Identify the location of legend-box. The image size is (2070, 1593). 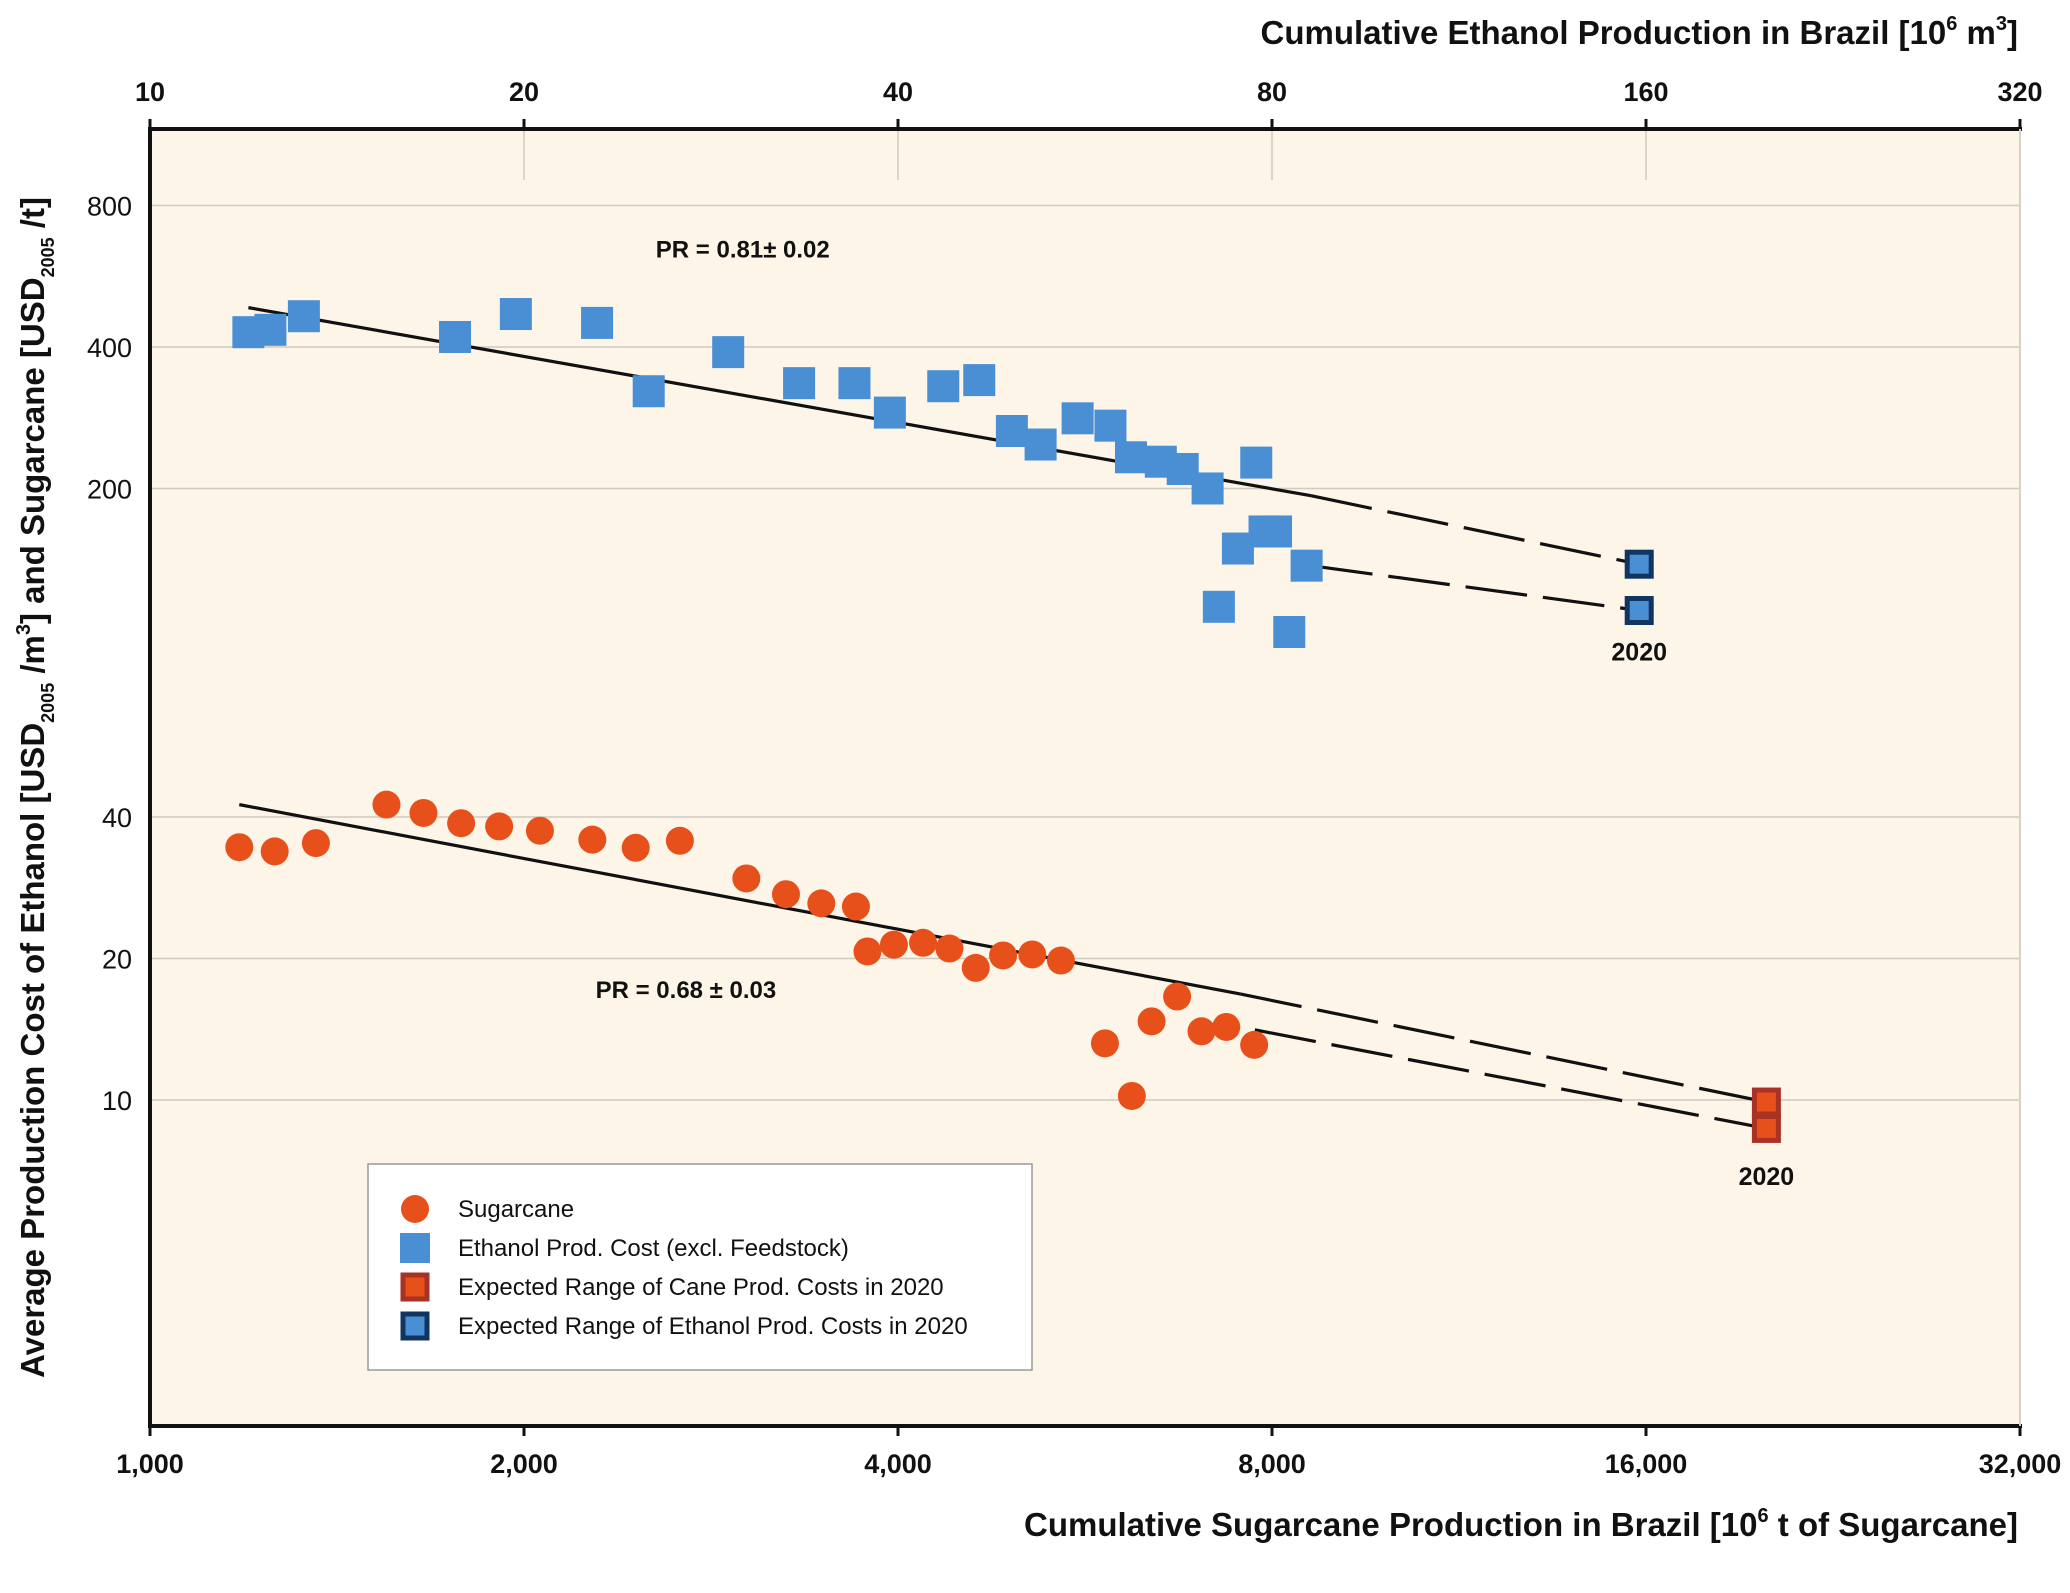
(700, 1267).